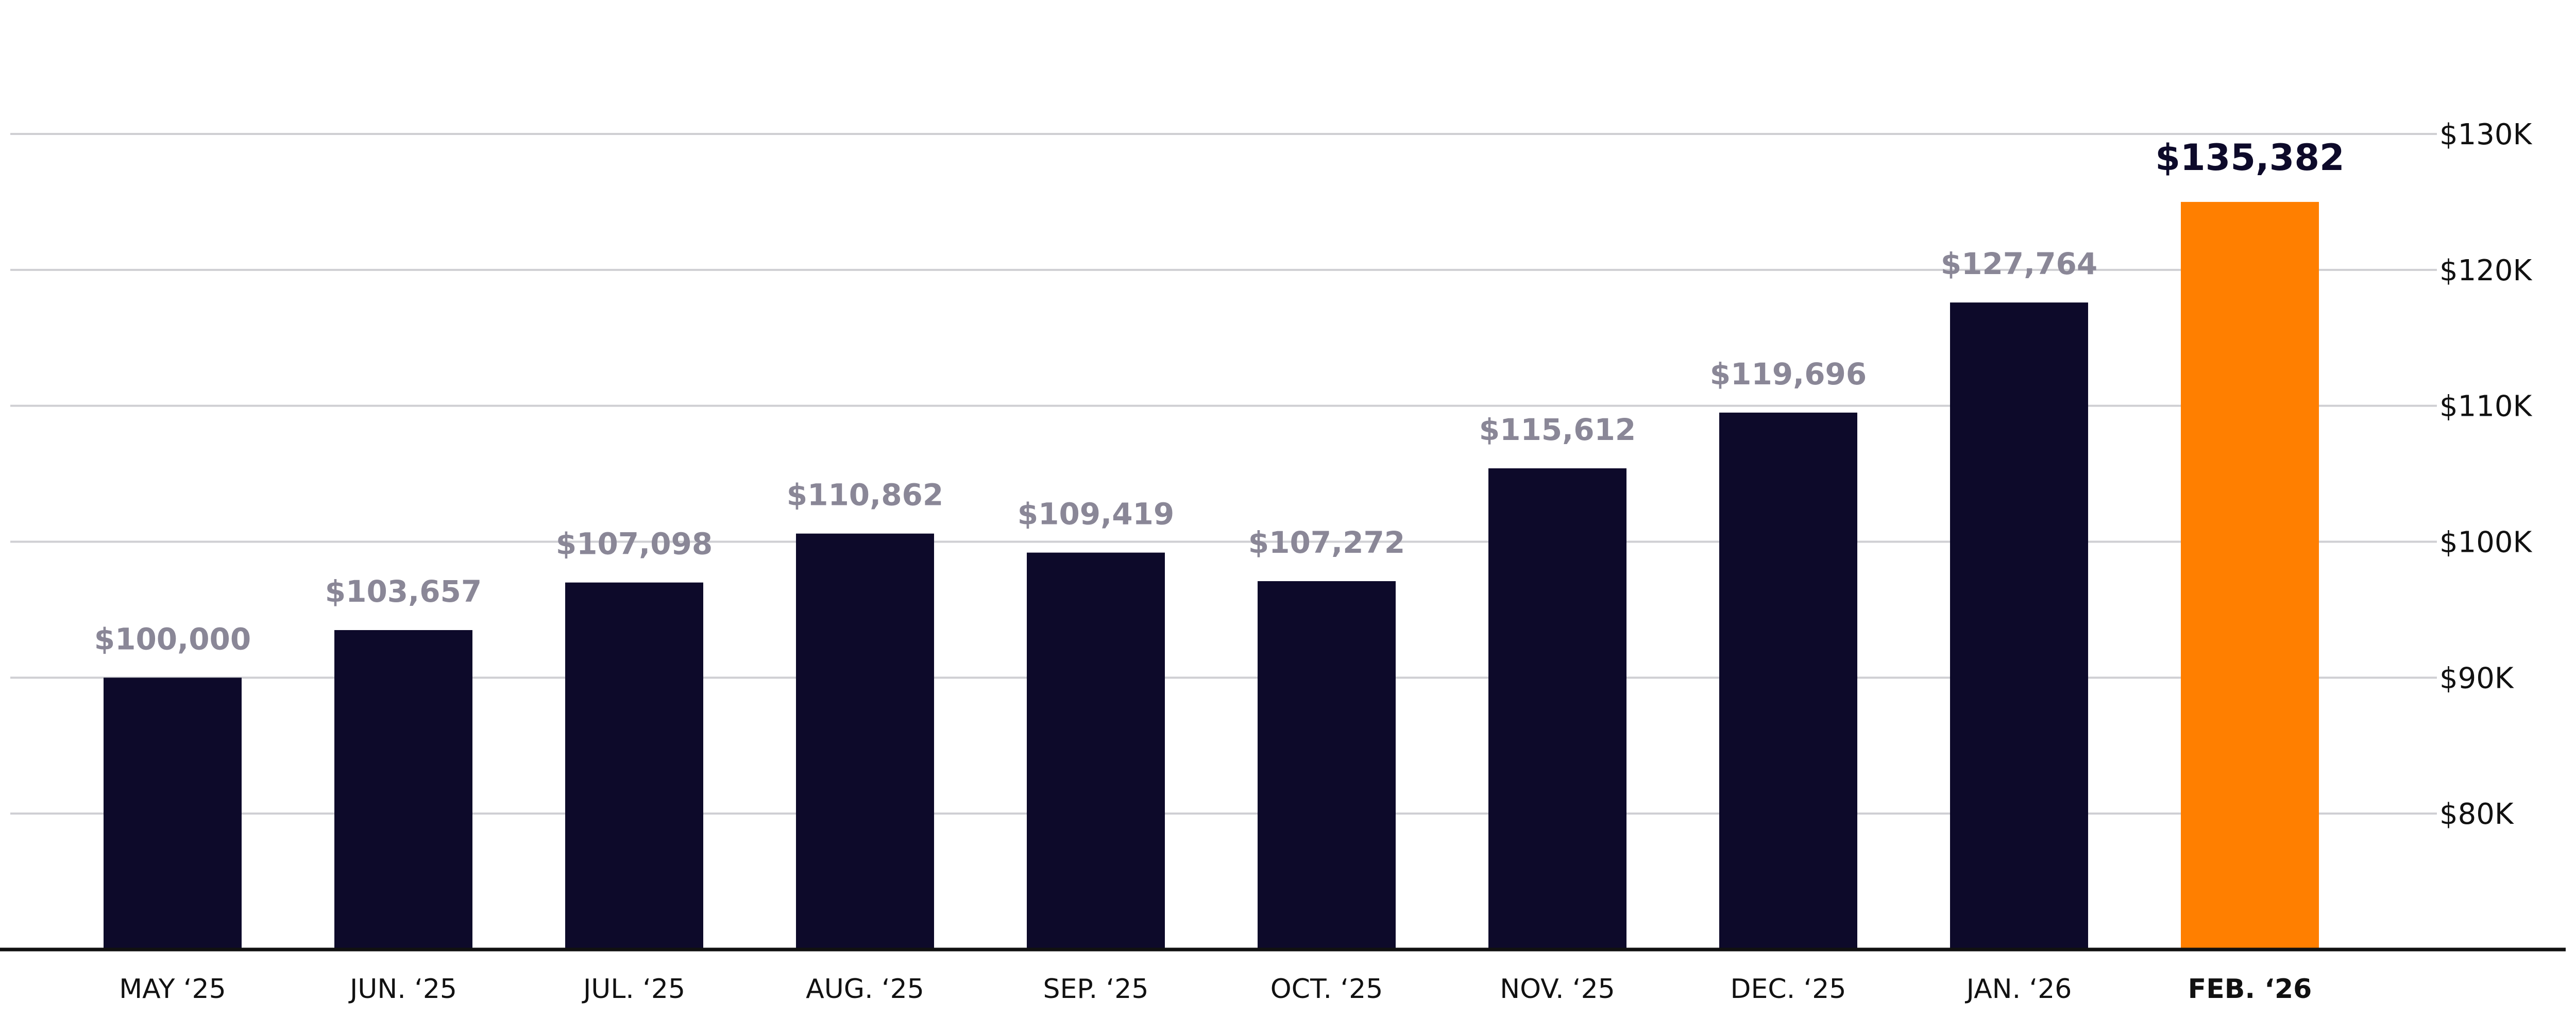  Describe the element at coordinates (2486, 271) in the screenshot. I see `y-tick-label: $120K` at that location.